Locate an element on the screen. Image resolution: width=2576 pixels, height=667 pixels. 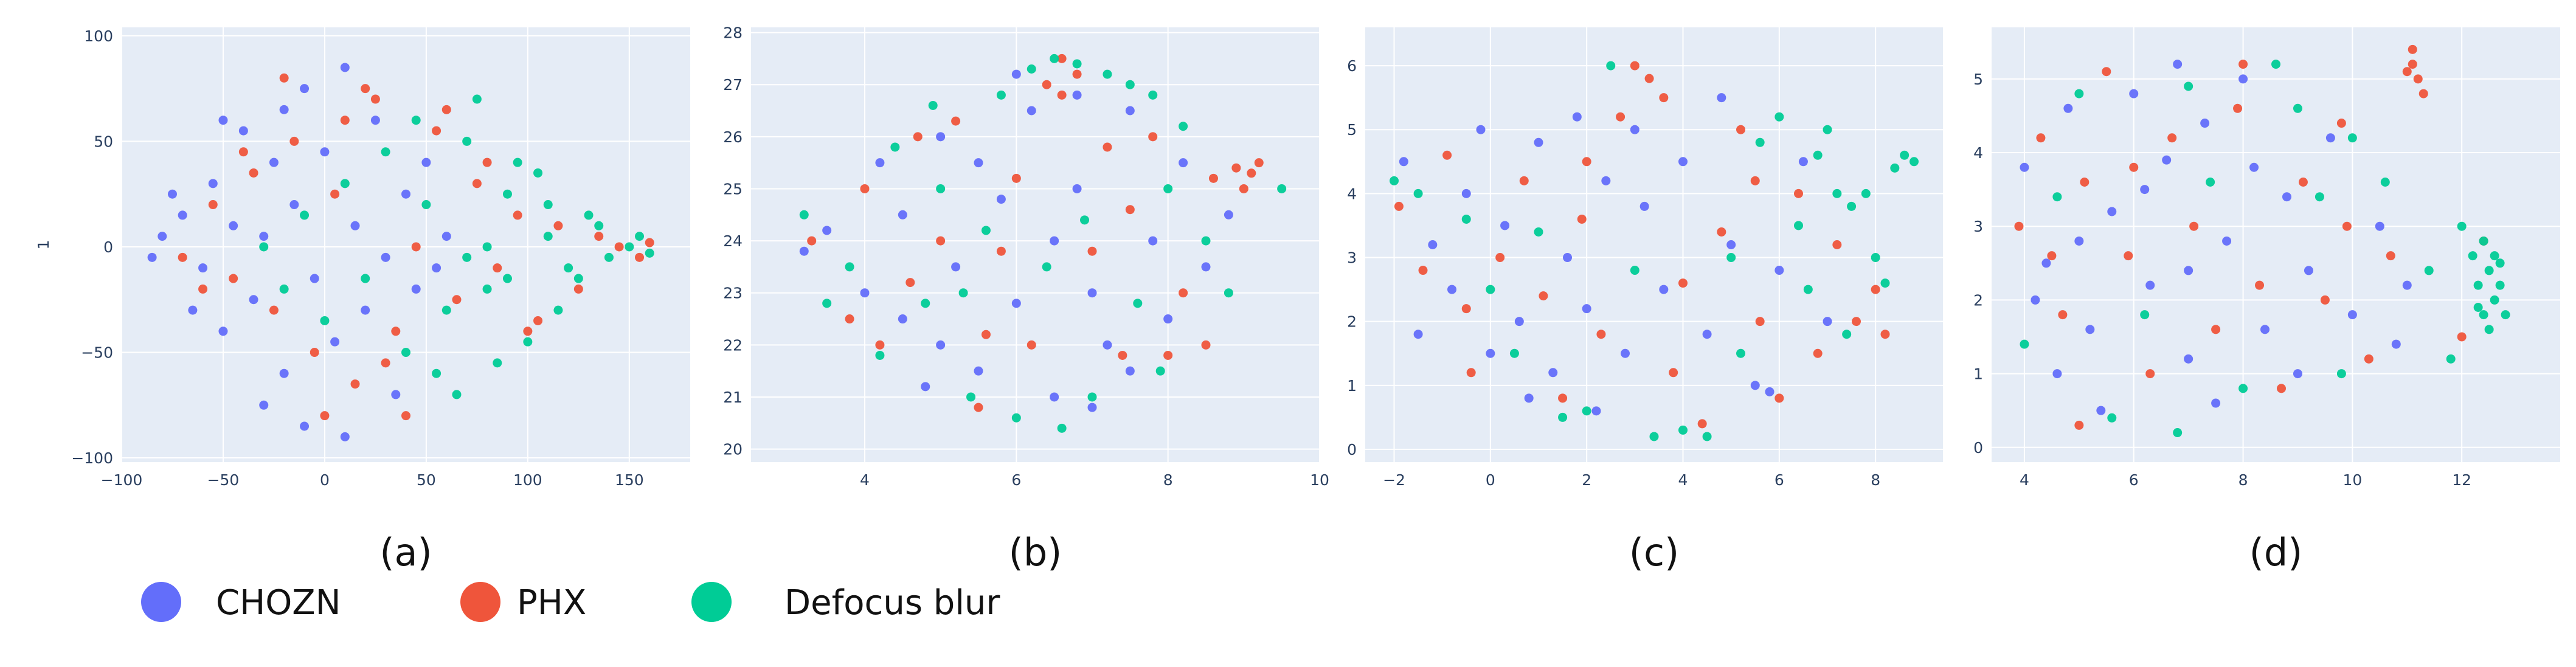
panel-caption: (b) is located at coordinates (1035, 553).